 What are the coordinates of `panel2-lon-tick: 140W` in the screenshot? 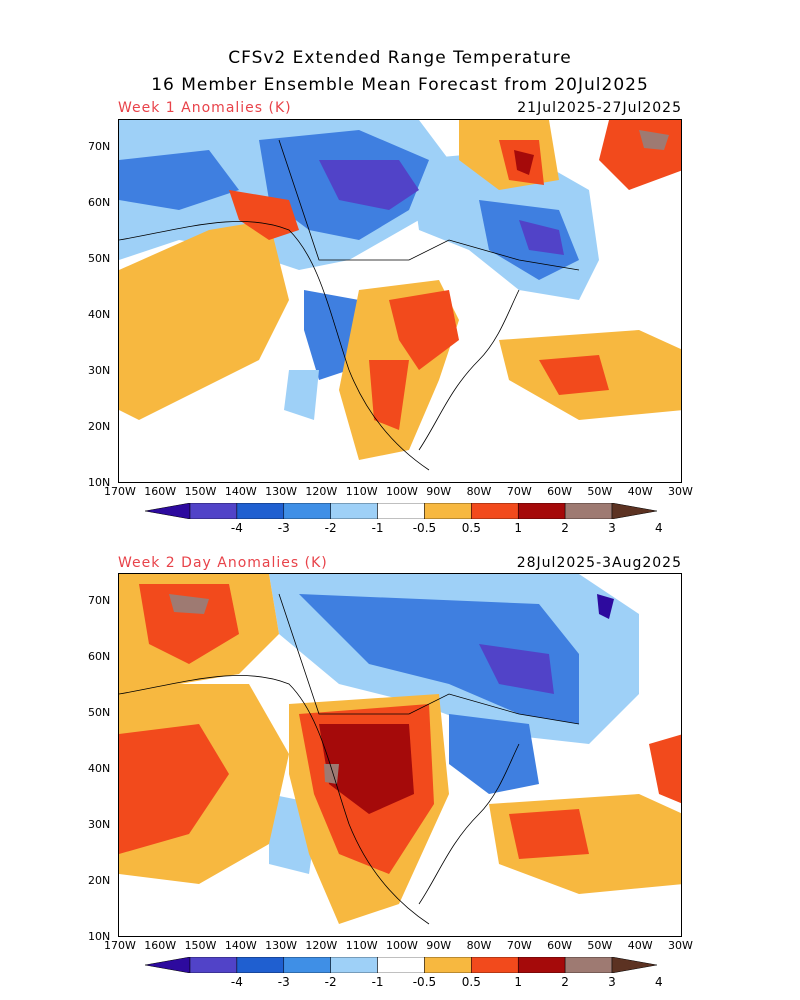 It's located at (240, 945).